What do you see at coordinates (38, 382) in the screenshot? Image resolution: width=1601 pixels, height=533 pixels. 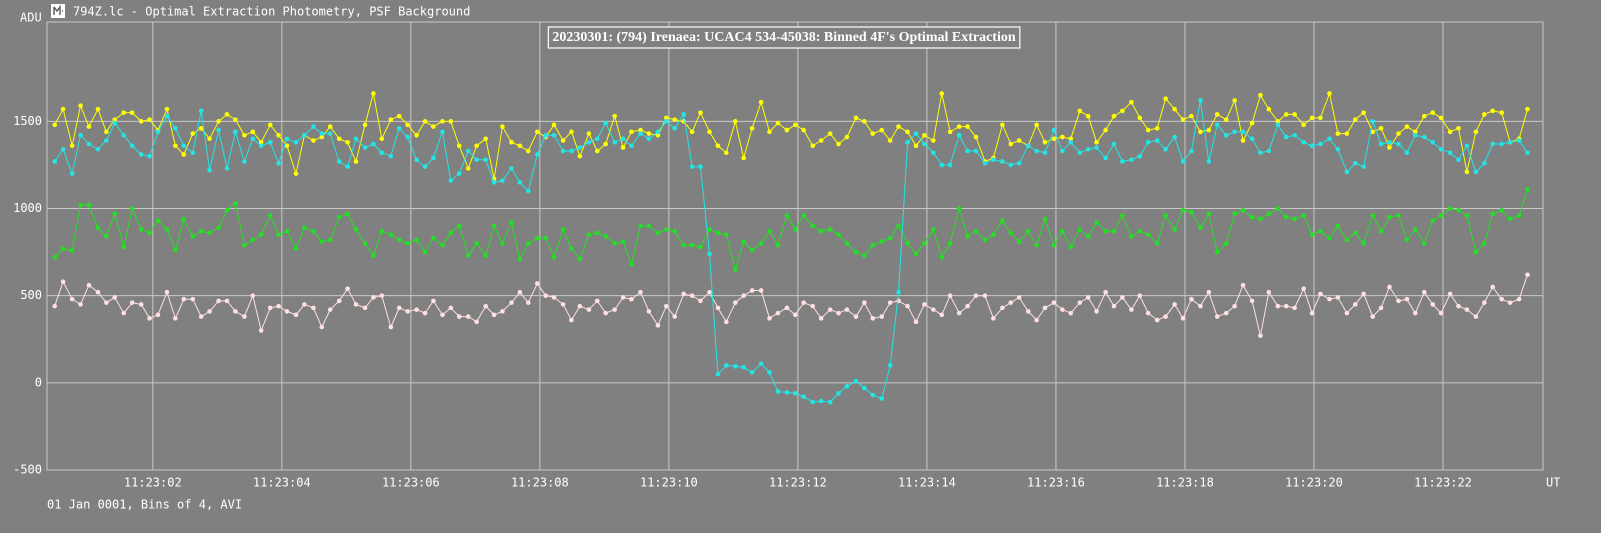 I see `y-tick-label: 0` at bounding box center [38, 382].